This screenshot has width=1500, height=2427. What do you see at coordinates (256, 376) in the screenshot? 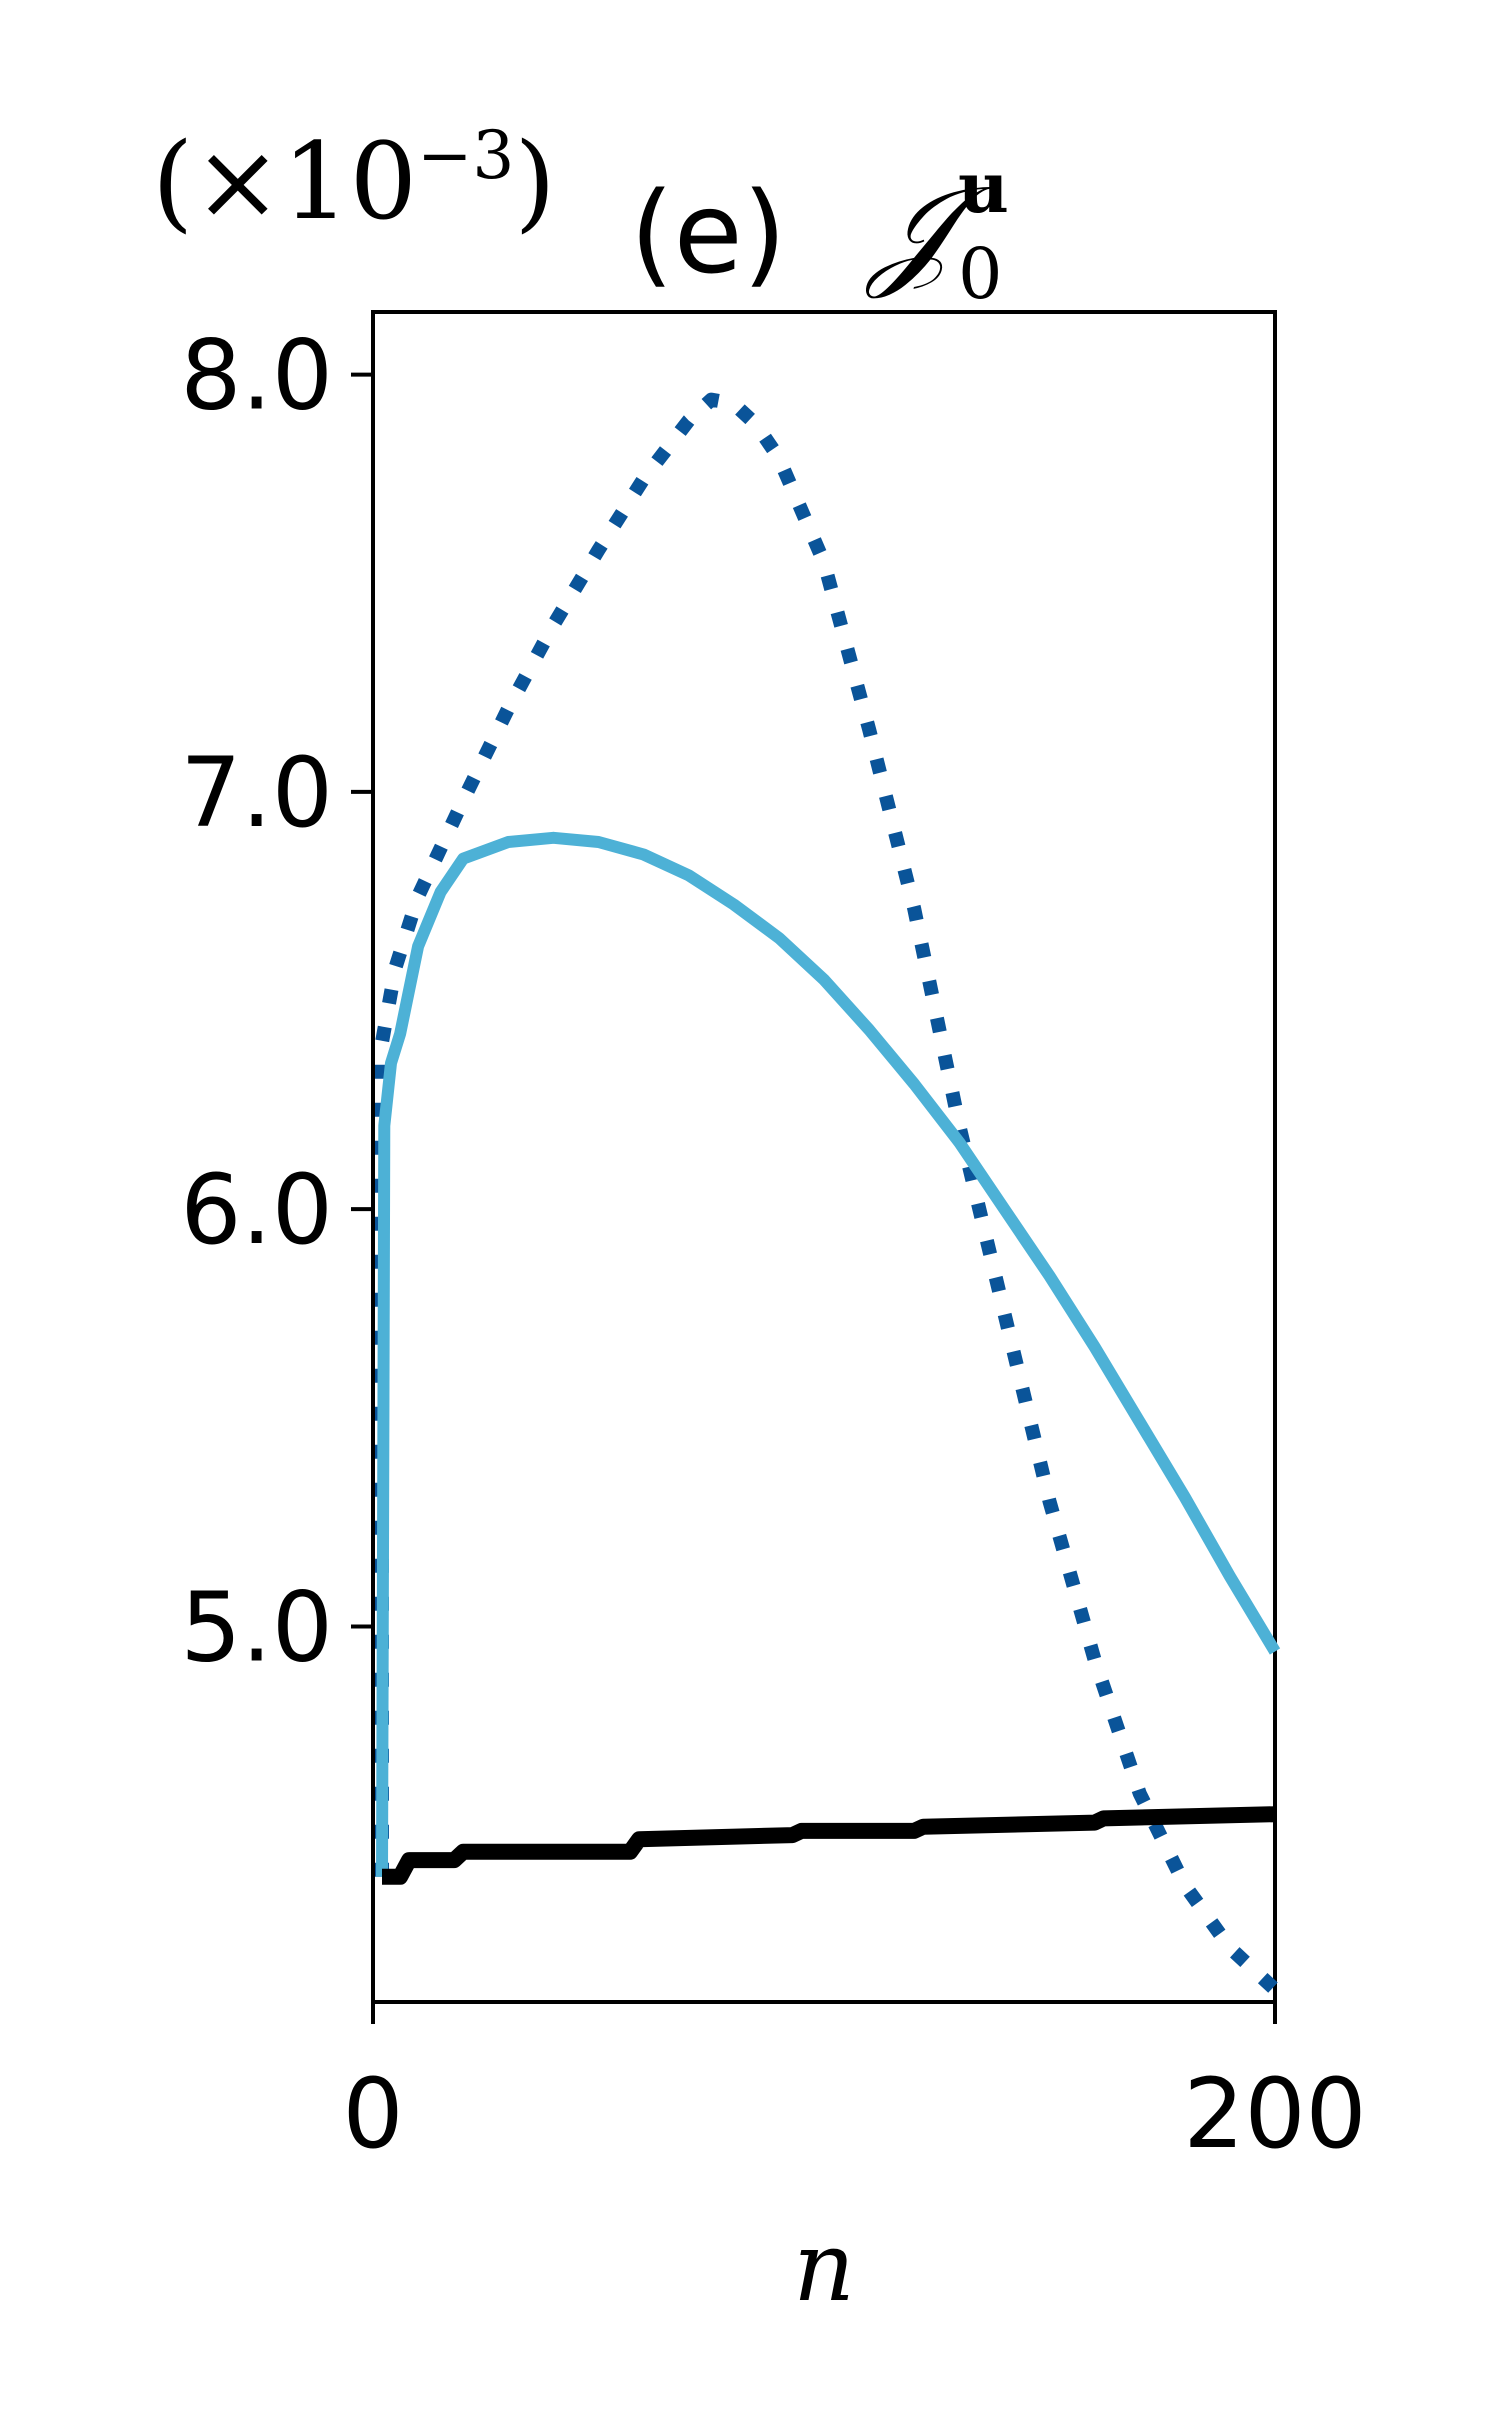
I see `y-tick-label: 8.0` at bounding box center [256, 376].